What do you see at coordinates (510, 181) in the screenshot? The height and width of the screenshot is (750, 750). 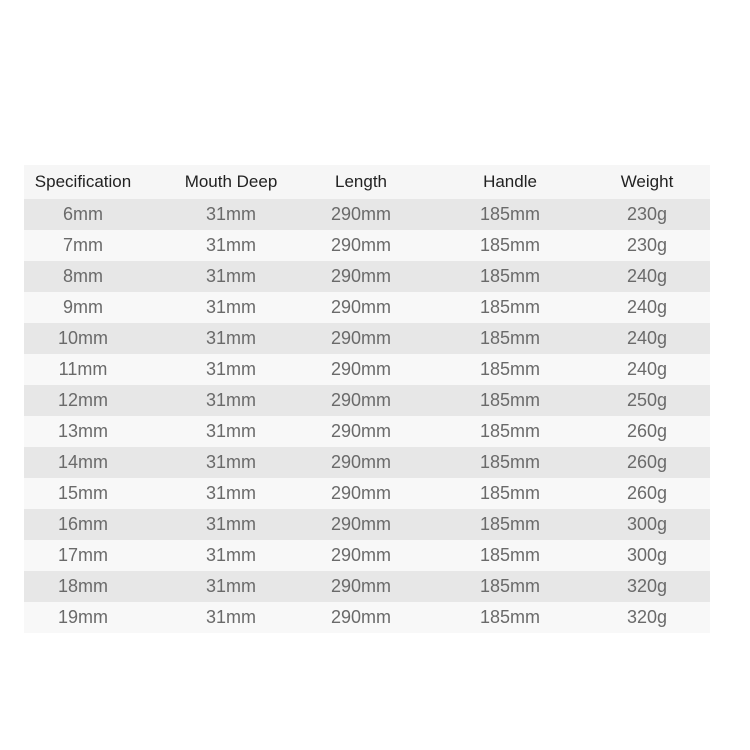 I see `header-cell: Handle` at bounding box center [510, 181].